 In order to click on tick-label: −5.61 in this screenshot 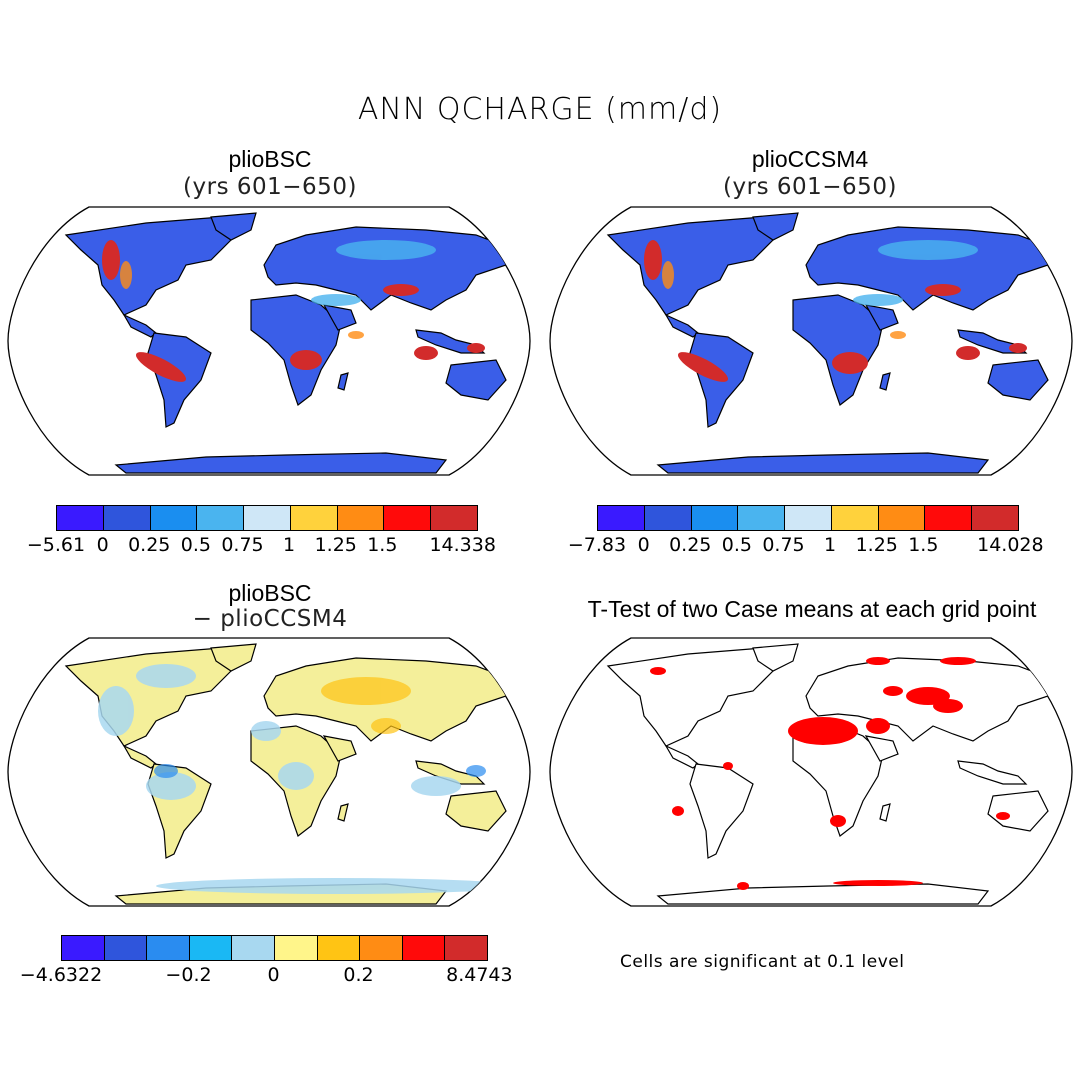, I will do `click(56, 545)`.